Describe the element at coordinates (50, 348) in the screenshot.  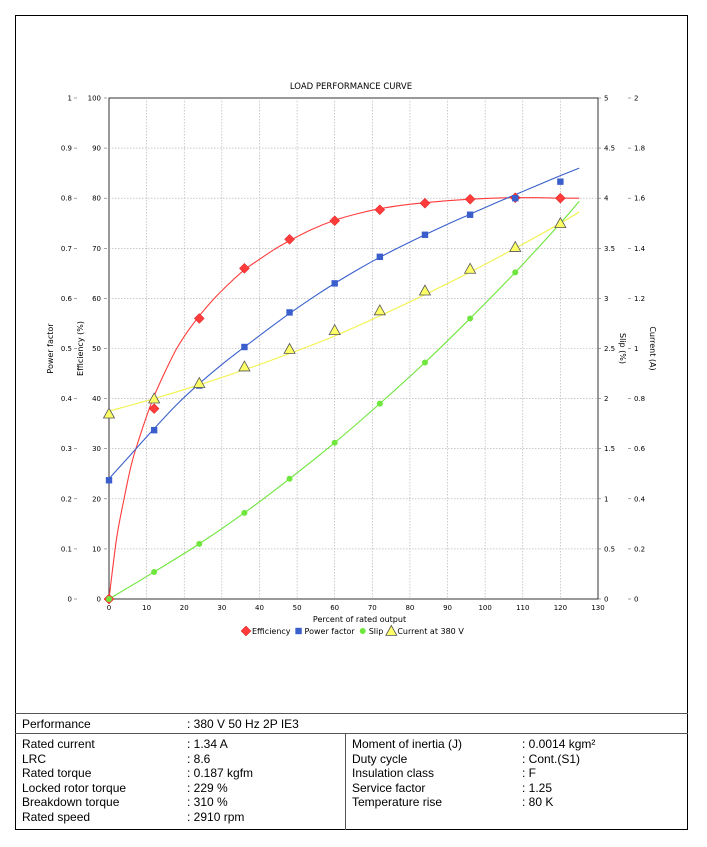
I see `power-factor-axis-title: Power factor` at that location.